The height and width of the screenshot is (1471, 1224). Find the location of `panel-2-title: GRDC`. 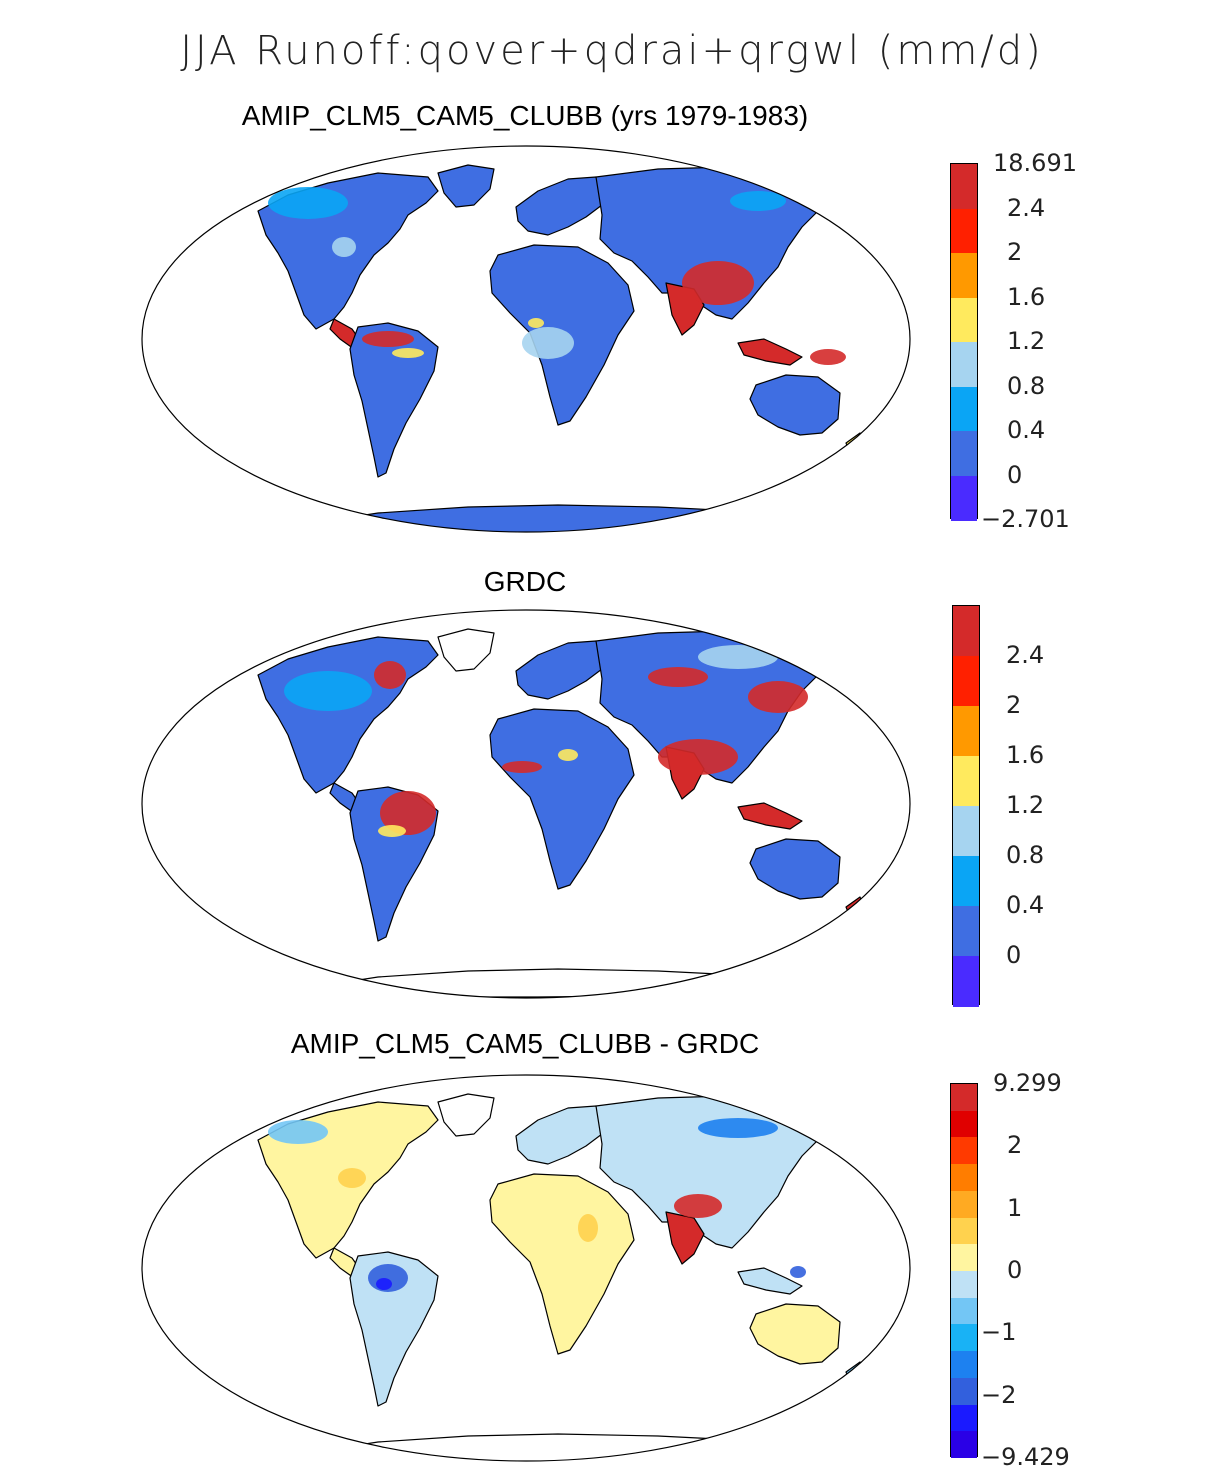

panel-2-title: GRDC is located at coordinates (525, 581).